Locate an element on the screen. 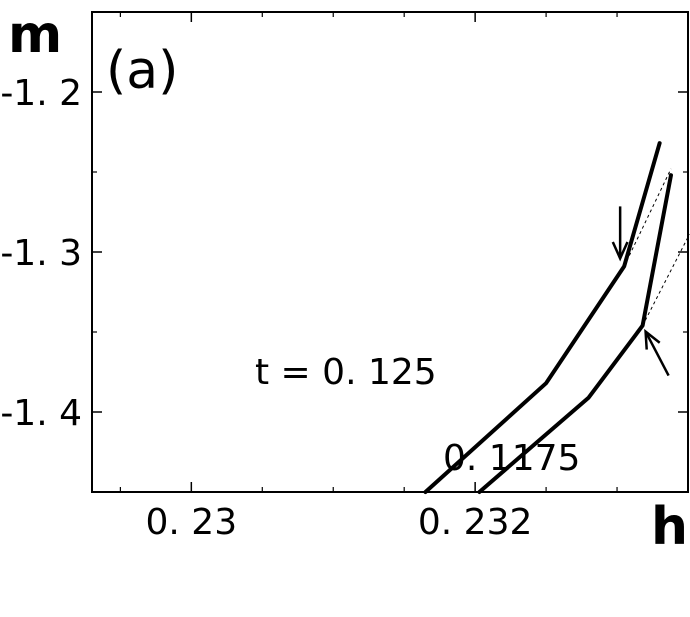 The height and width of the screenshot is (617, 690). series-label-1: t = 0. 125 is located at coordinates (346, 372).